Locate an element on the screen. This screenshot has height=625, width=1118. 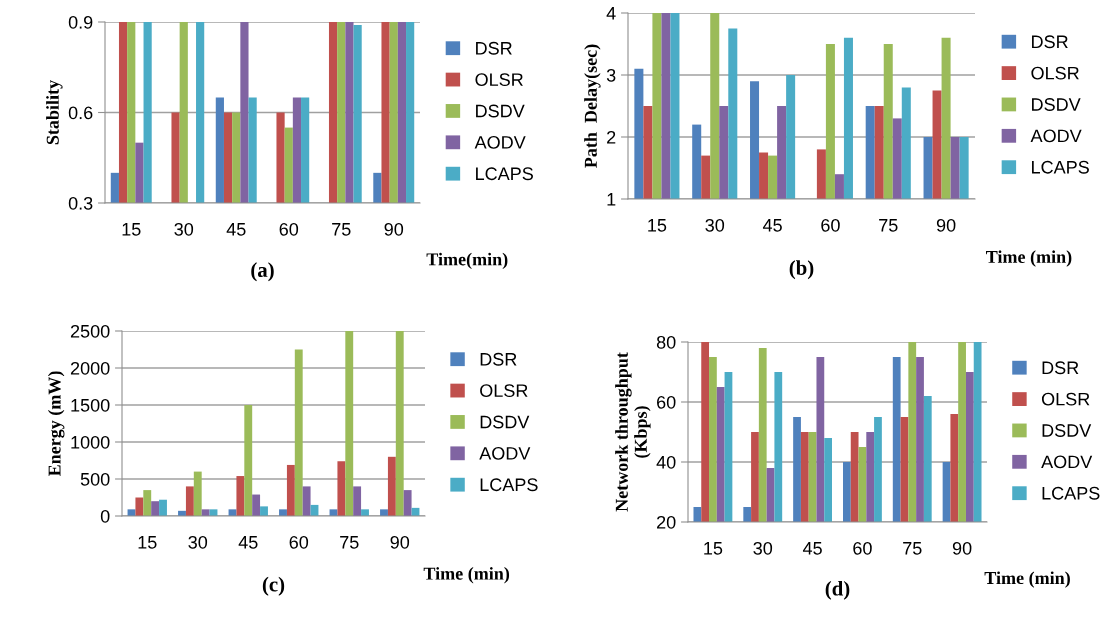
y-tick-label: 0 is located at coordinates (105, 516).